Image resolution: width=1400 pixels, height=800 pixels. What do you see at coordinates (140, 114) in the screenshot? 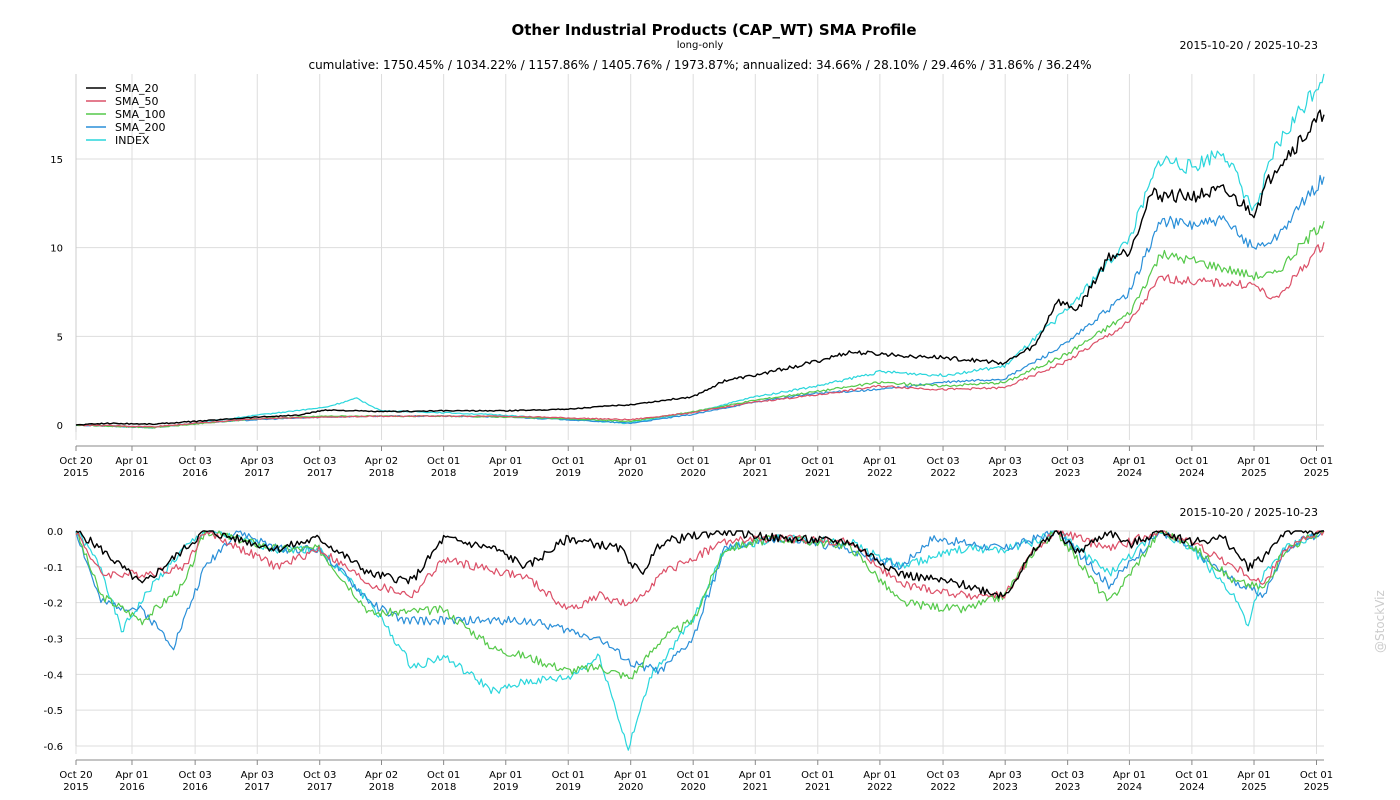
I see `legend-label: SMA_100` at bounding box center [140, 114].